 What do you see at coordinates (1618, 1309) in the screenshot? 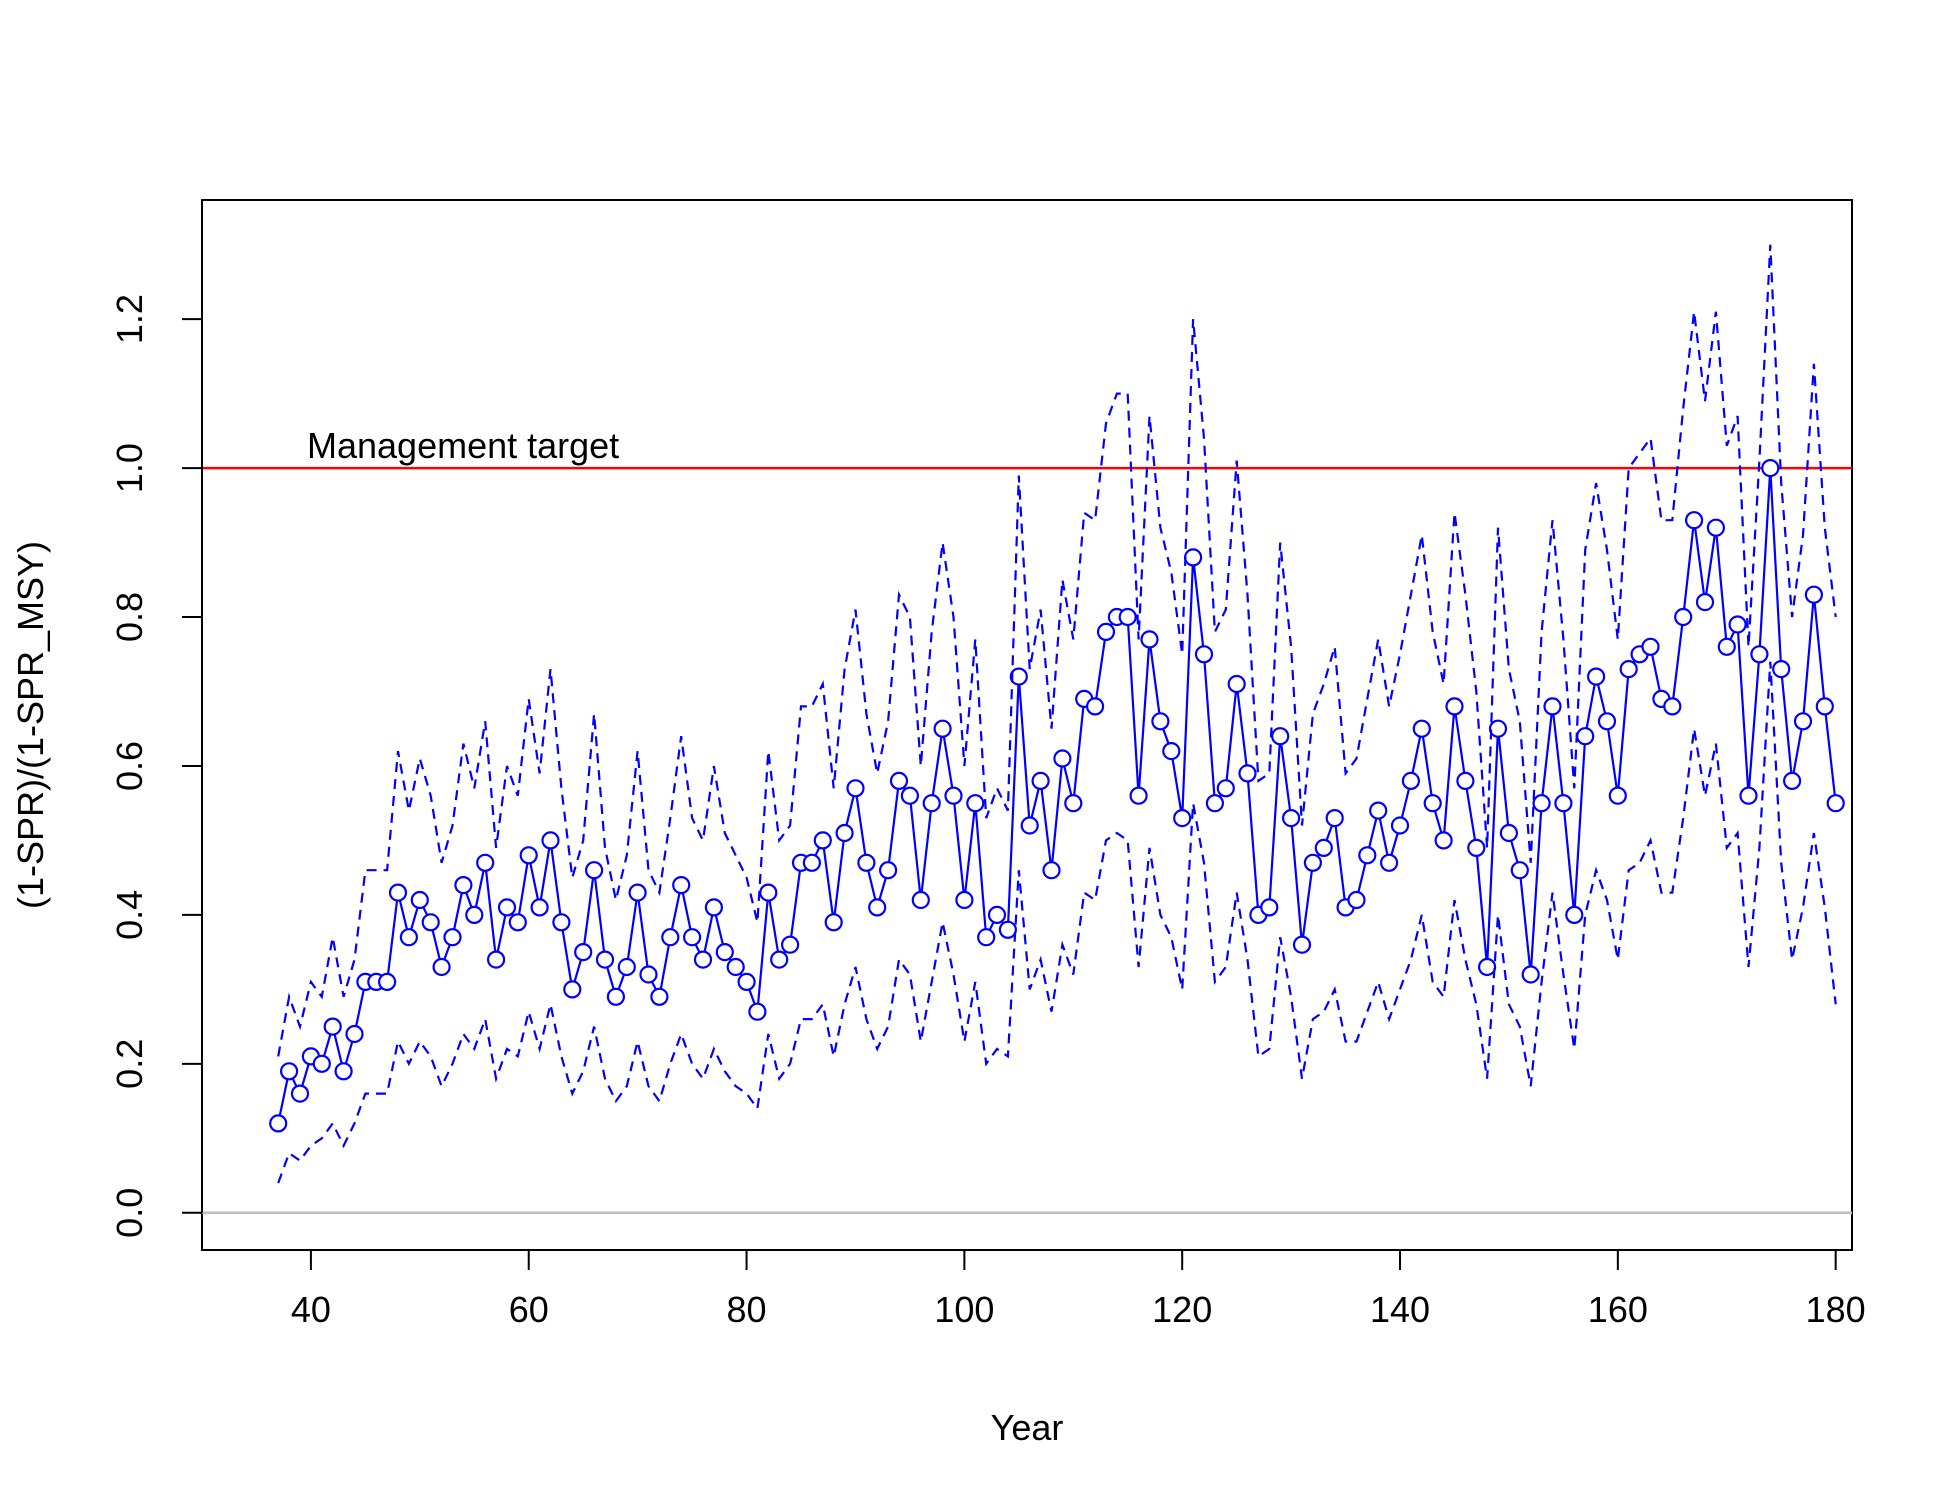
I see `x-tick-label: 160` at bounding box center [1618, 1309].